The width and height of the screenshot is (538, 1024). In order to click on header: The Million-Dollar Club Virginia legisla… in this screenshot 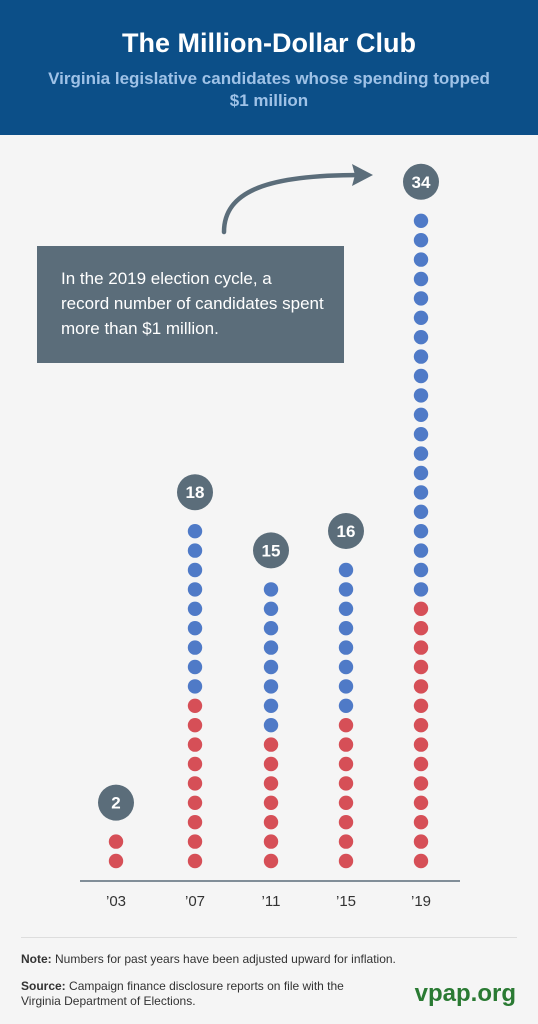, I will do `click(269, 67)`.